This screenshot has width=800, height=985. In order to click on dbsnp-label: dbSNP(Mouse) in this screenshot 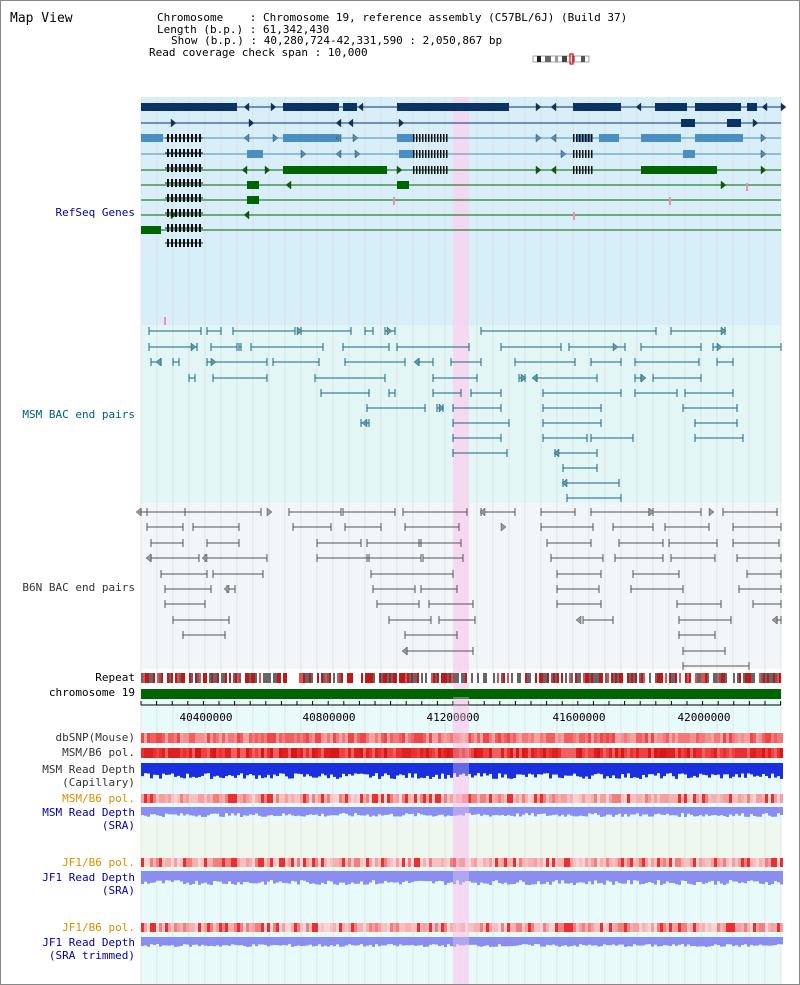, I will do `click(95, 737)`.